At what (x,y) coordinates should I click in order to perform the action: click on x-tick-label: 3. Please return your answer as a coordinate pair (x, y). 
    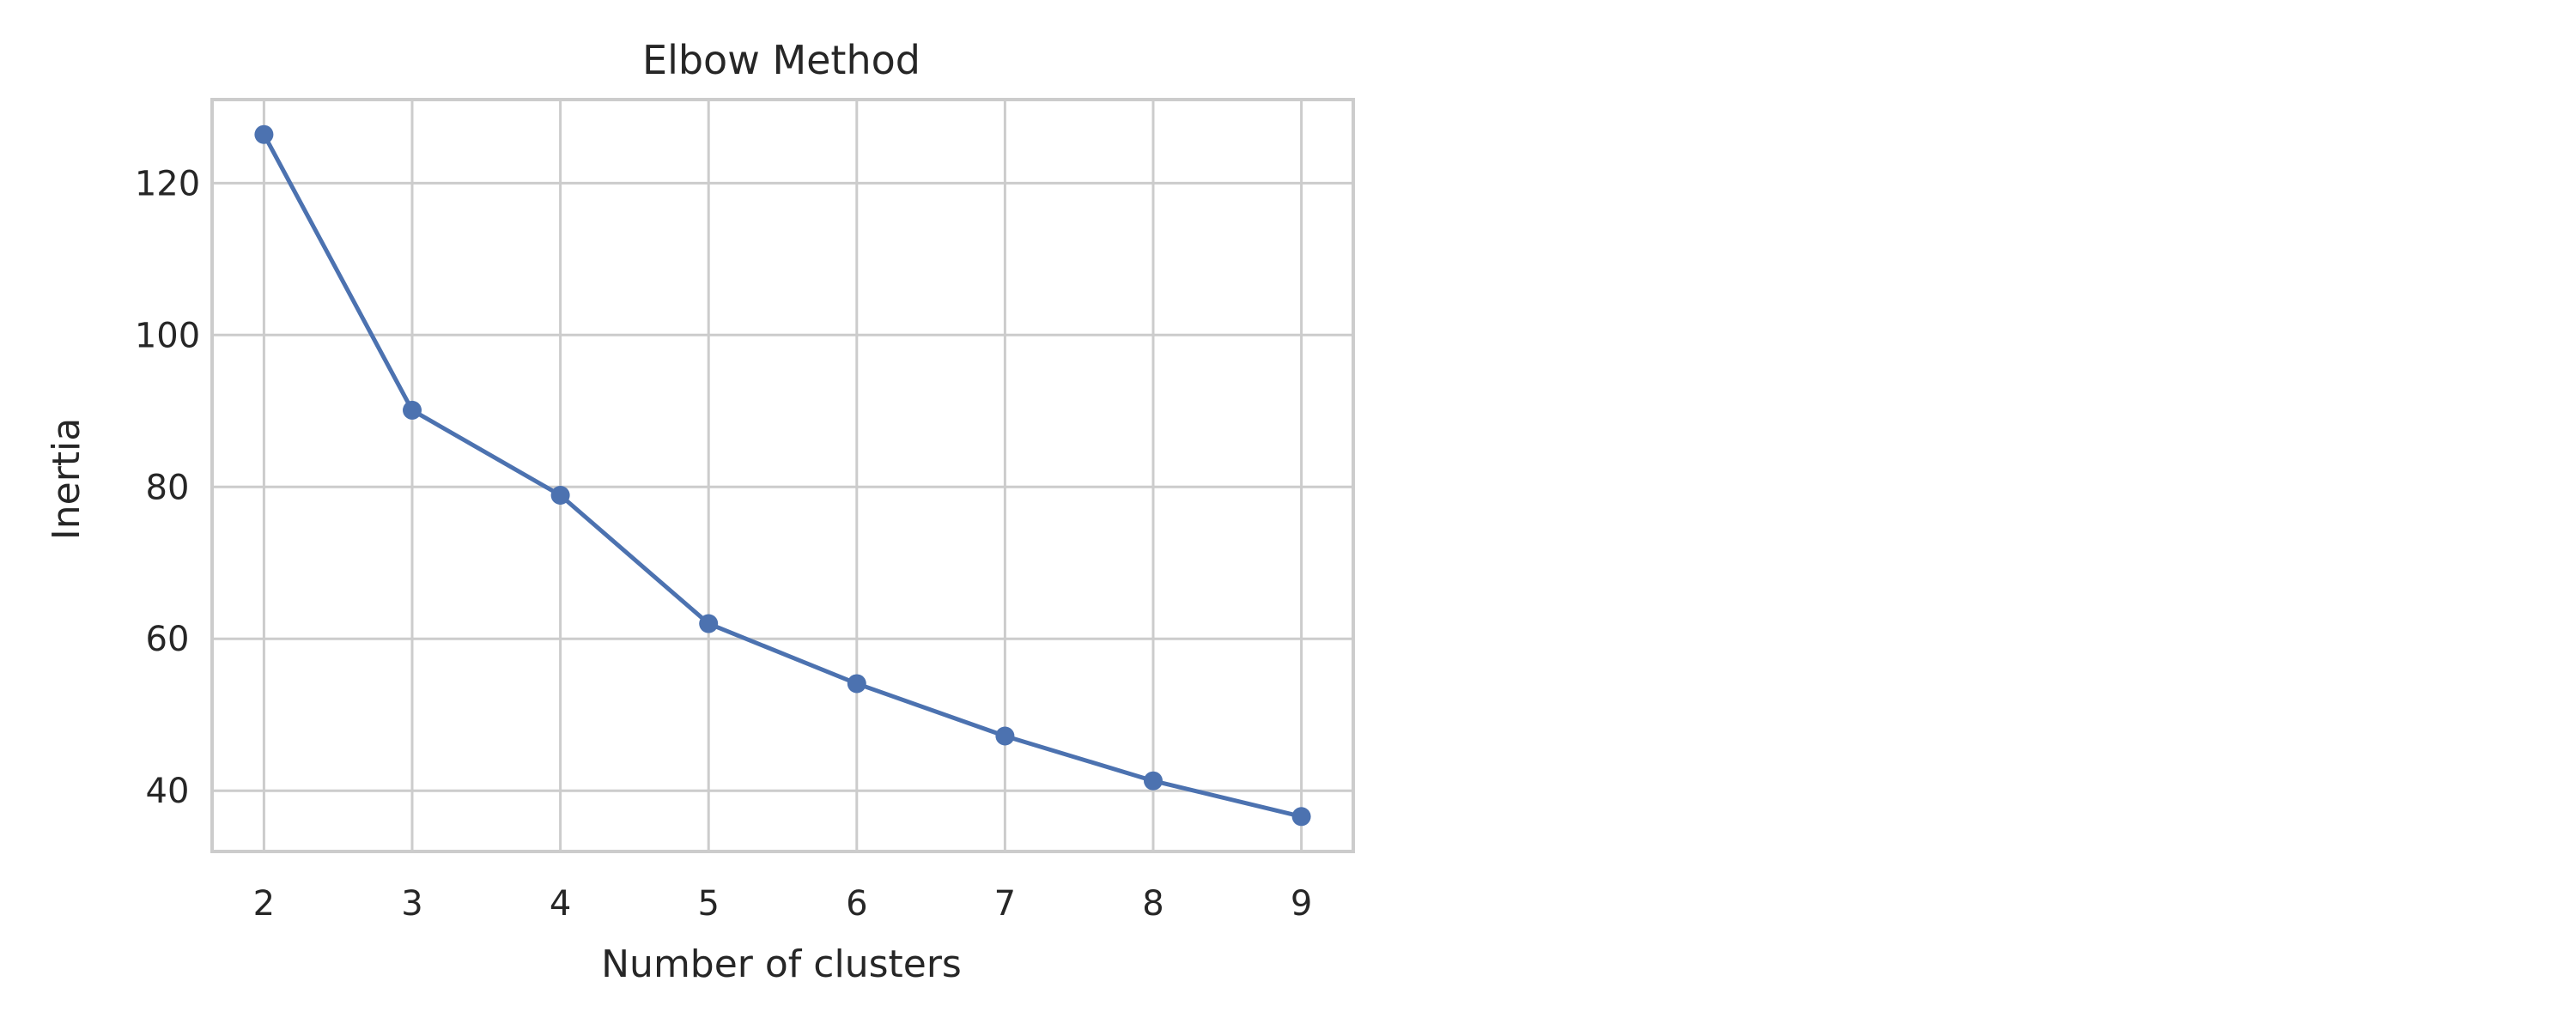
    Looking at the image, I should click on (411, 904).